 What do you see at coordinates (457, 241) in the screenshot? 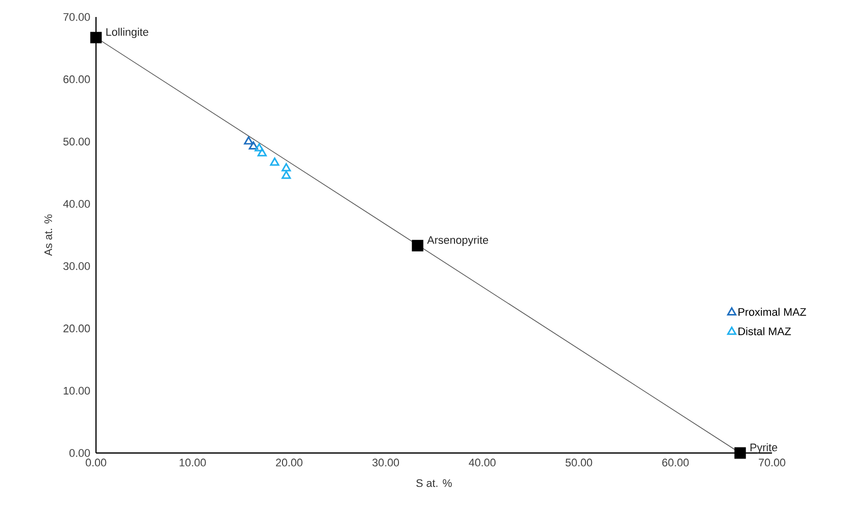
I see `annotation: Arsenopyrite` at bounding box center [457, 241].